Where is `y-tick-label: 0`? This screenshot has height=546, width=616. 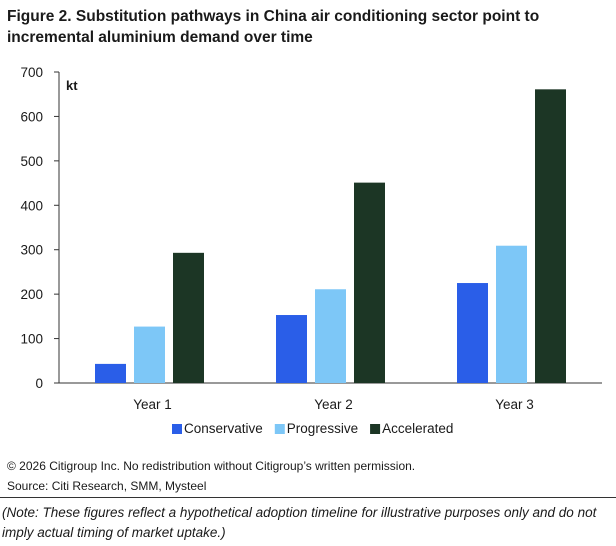
y-tick-label: 0 is located at coordinates (39, 383).